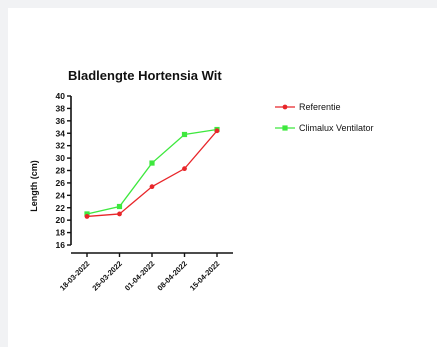  Describe the element at coordinates (320, 107) in the screenshot. I see `legend-label-referentie: Referentie` at that location.